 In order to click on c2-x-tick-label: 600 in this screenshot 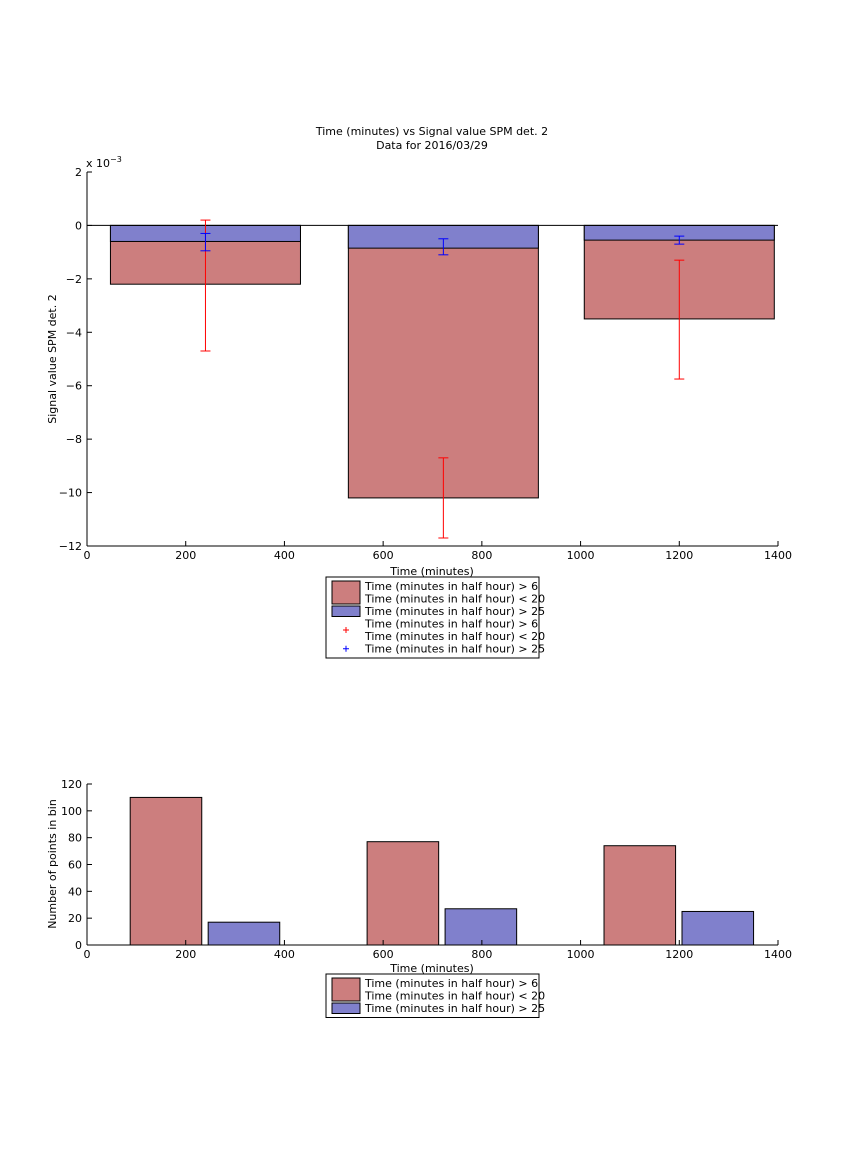, I will do `click(383, 954)`.